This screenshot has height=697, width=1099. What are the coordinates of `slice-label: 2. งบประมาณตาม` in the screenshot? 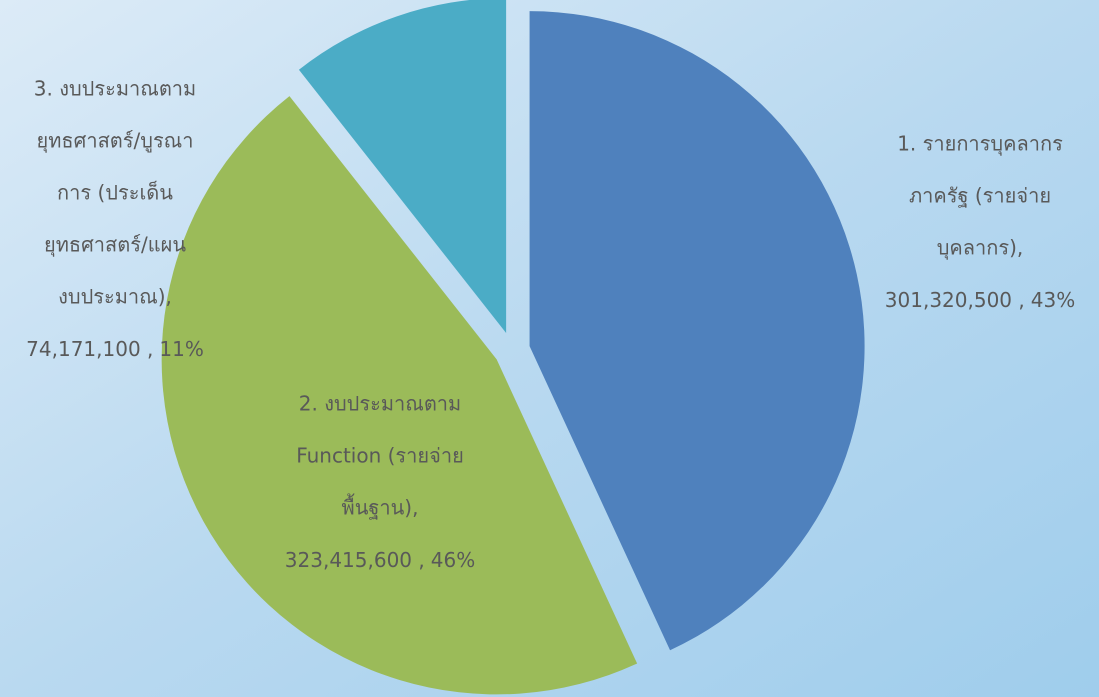 It's located at (380, 404).